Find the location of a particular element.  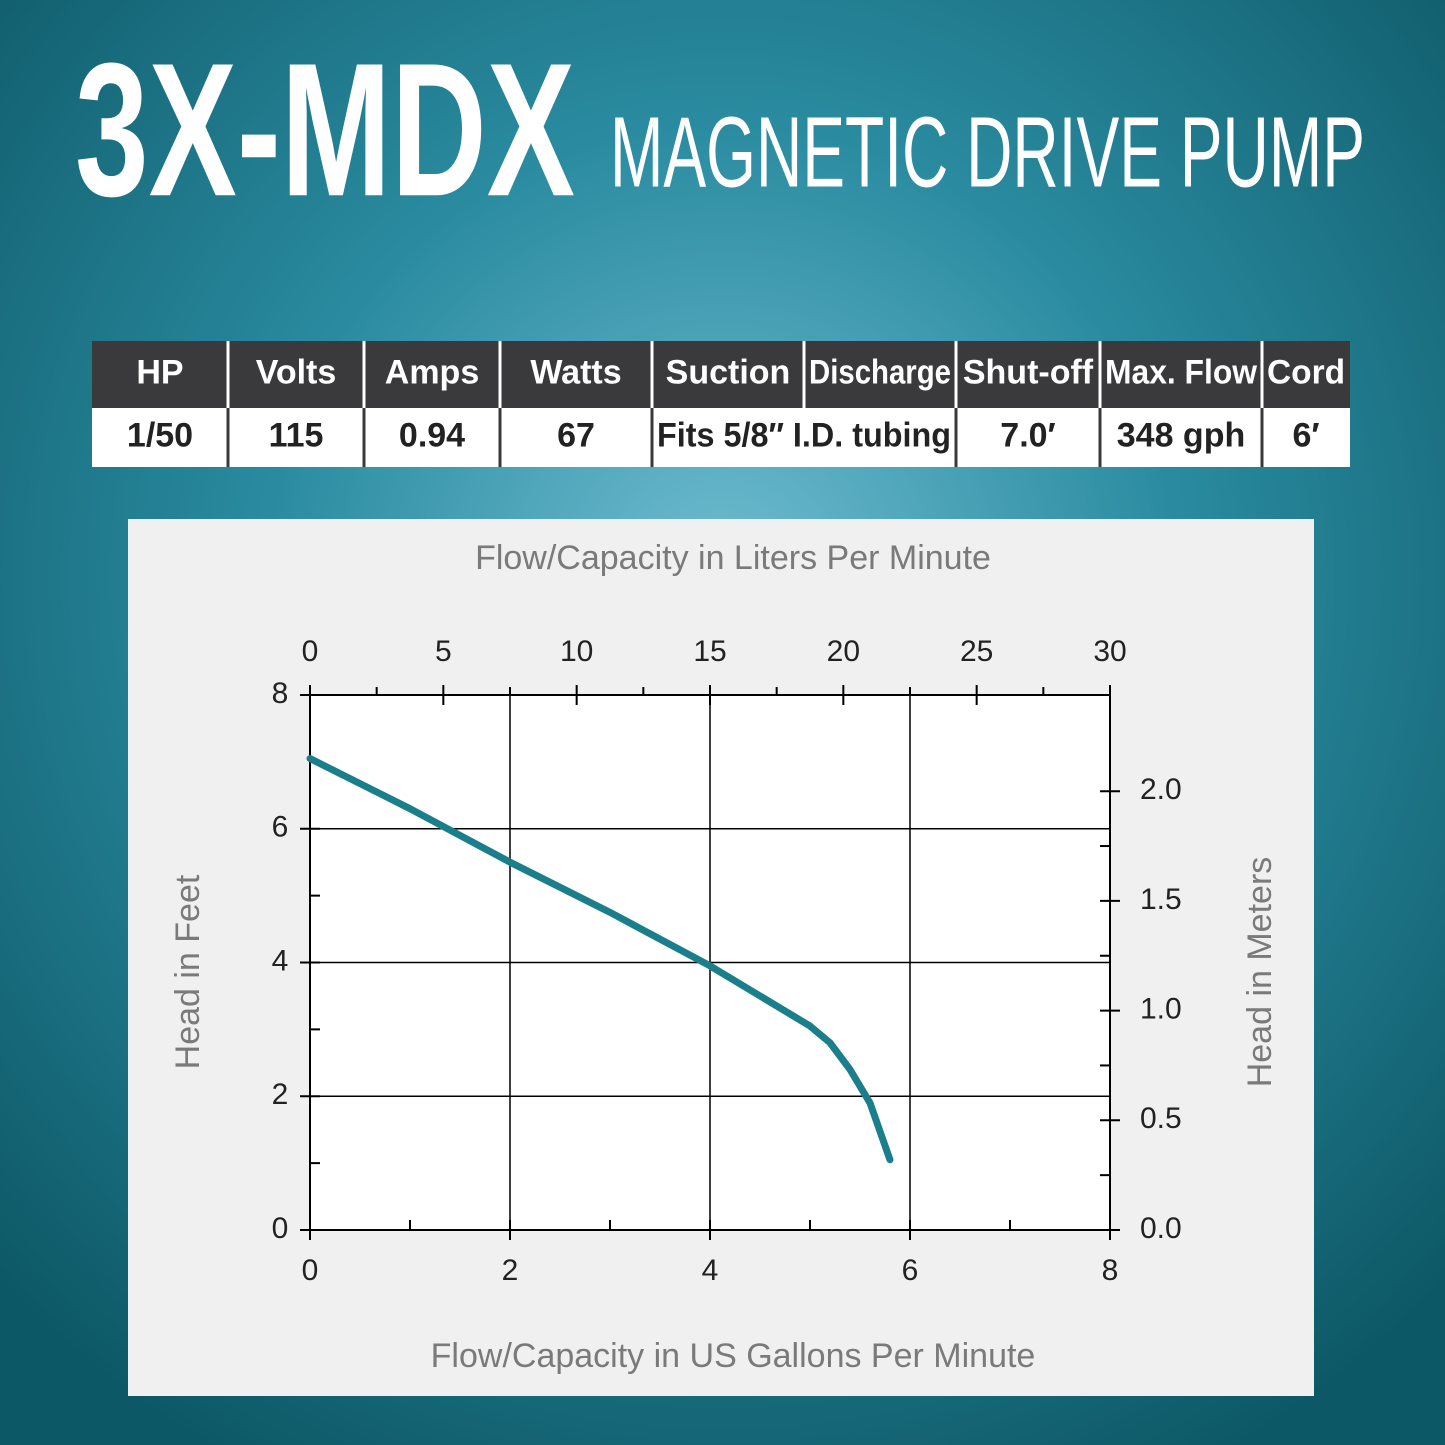

y2-tick-label: 1.0 is located at coordinates (1161, 1009).